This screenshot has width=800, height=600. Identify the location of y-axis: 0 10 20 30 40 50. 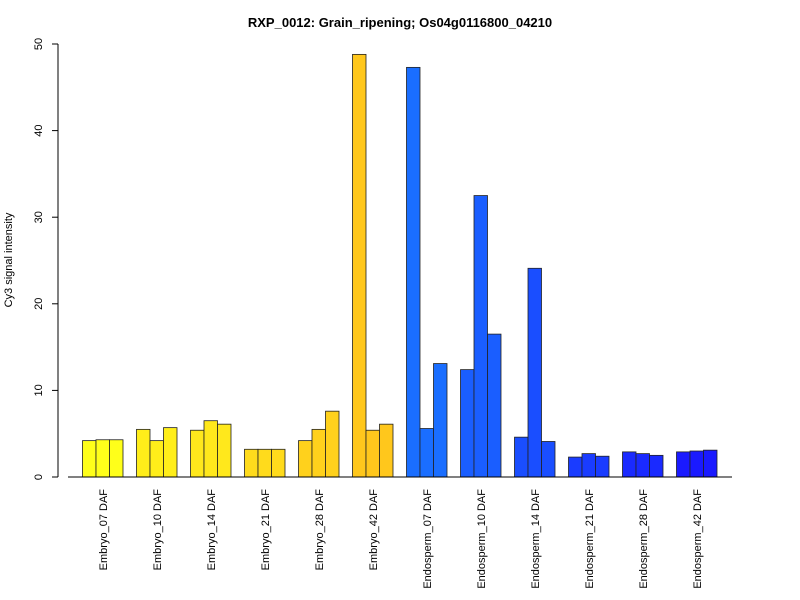
(46, 259).